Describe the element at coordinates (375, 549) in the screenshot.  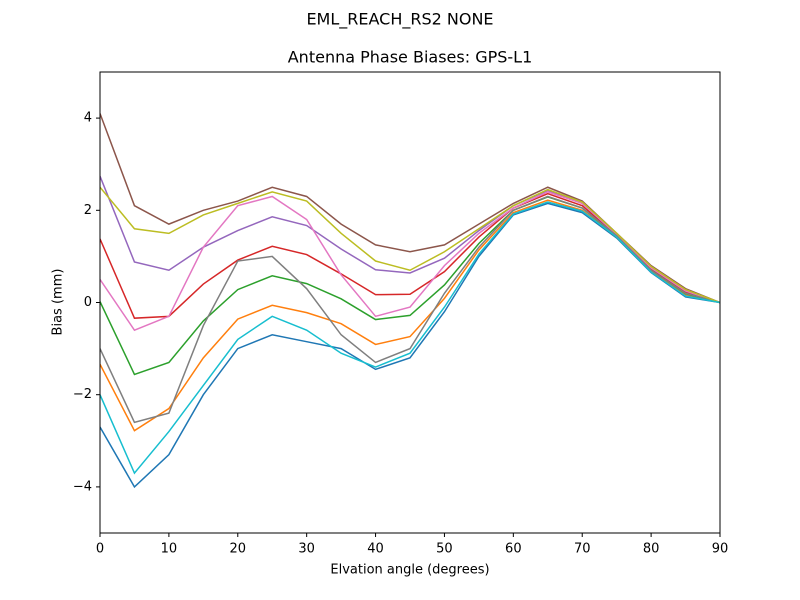
I see `x-tick-label: 40` at that location.